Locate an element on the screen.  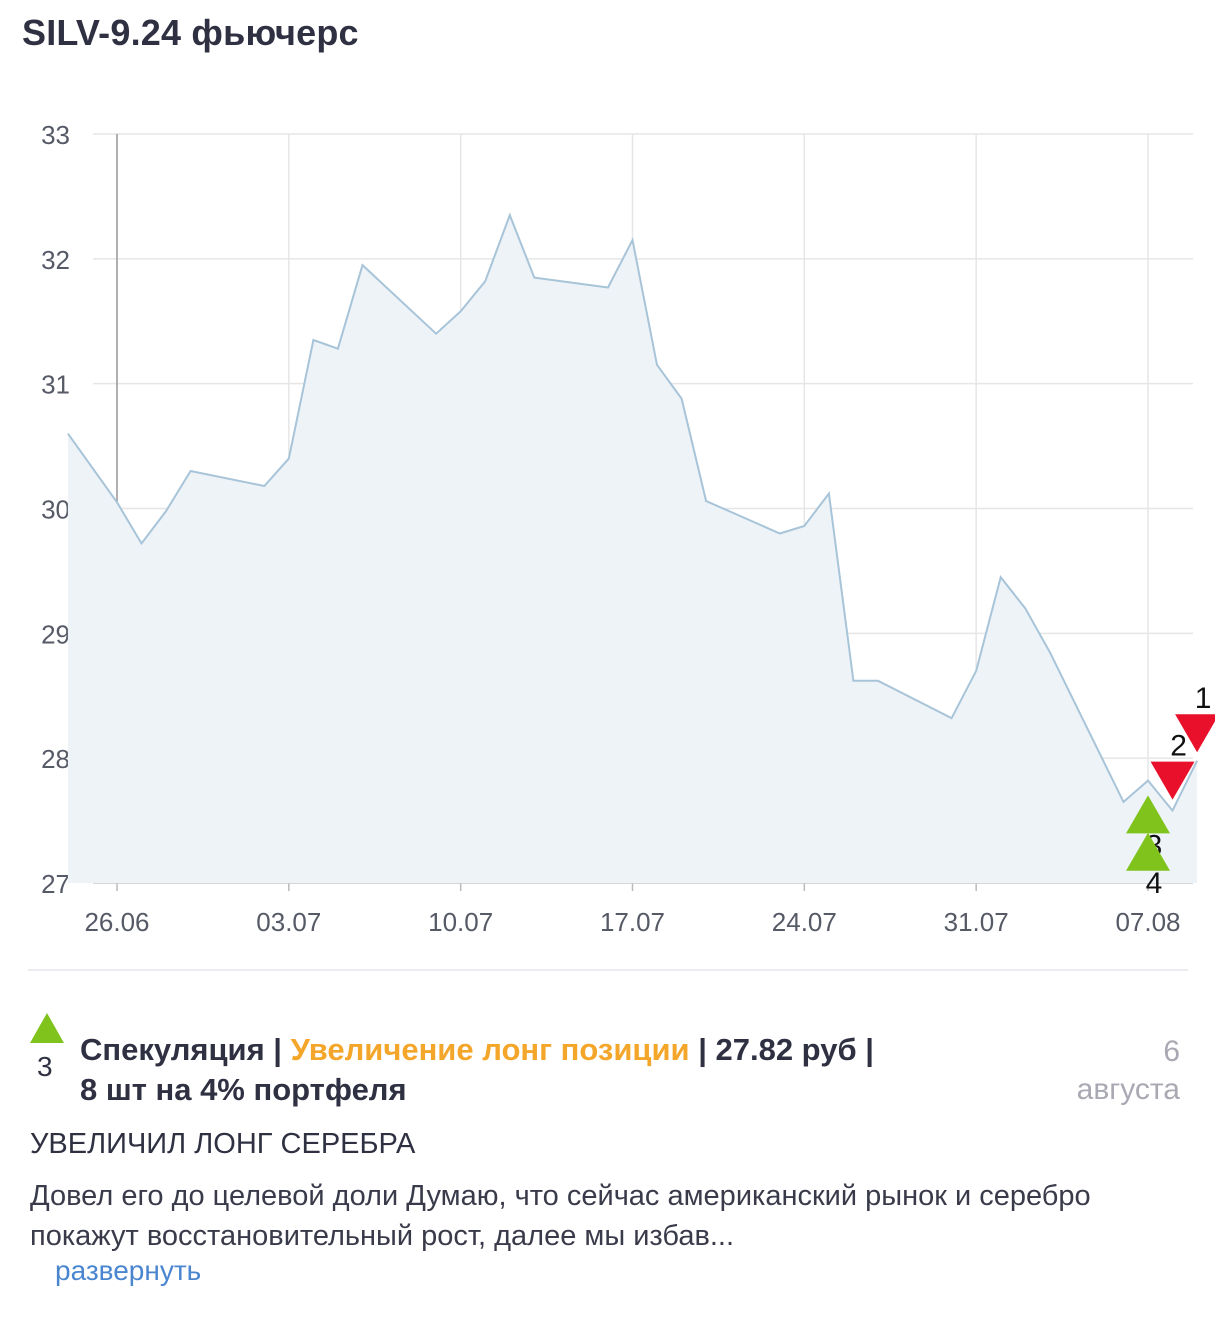
post-action: Увеличение лонг позиции is located at coordinates (490, 1049).